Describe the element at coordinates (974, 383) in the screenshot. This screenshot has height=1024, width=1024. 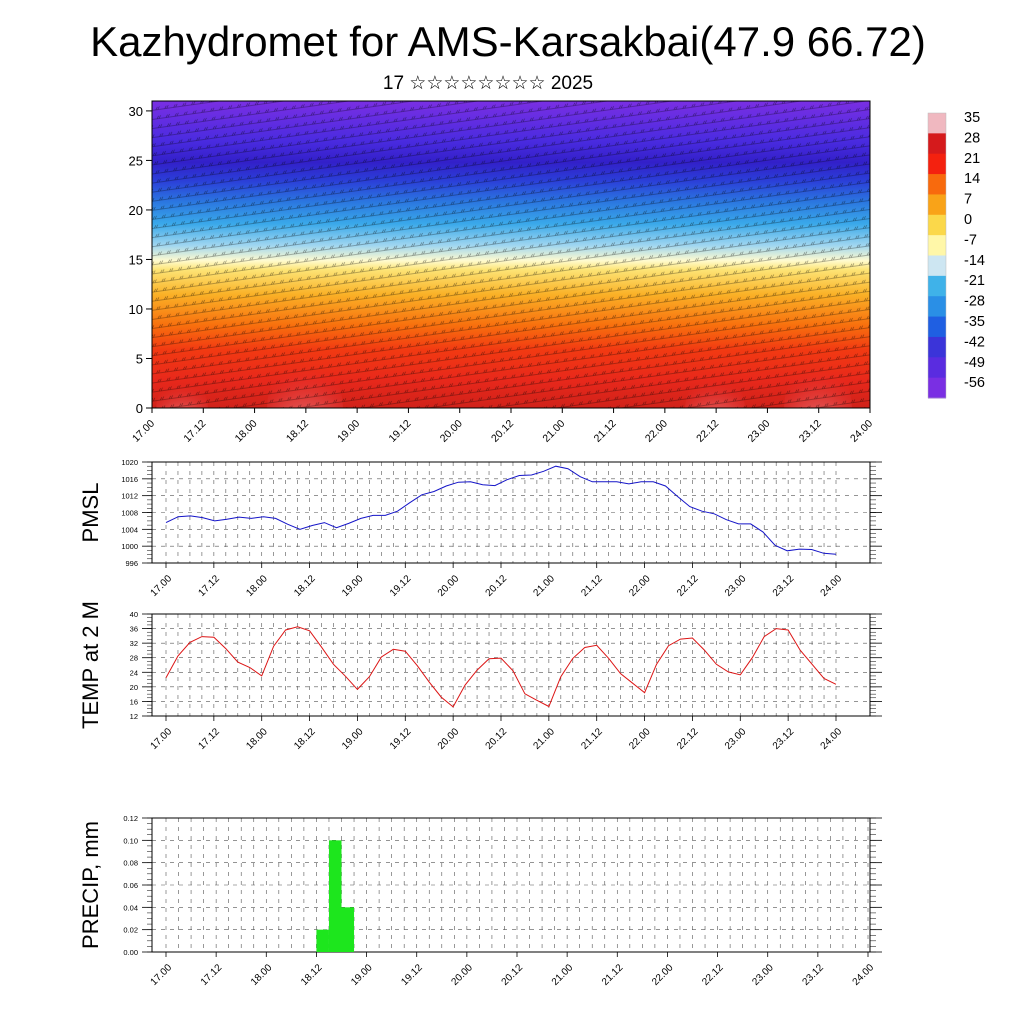
I see `colorbar-label: -56` at that location.